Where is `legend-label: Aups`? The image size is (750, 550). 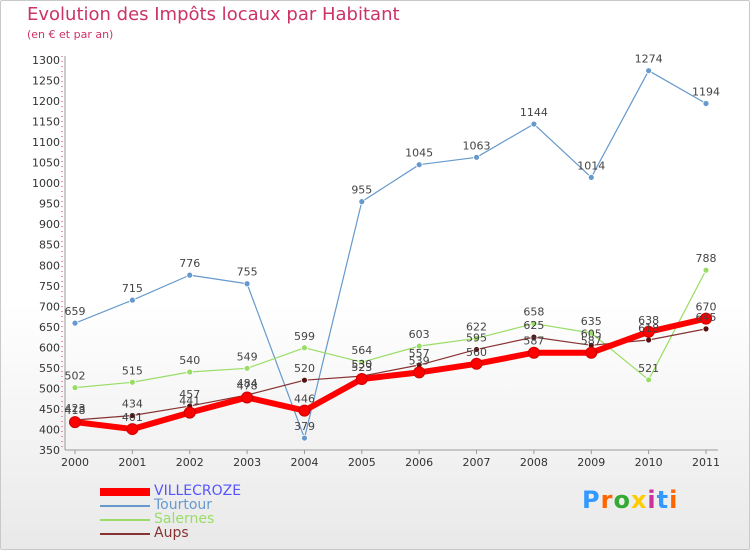
legend-label: Aups is located at coordinates (171, 533).